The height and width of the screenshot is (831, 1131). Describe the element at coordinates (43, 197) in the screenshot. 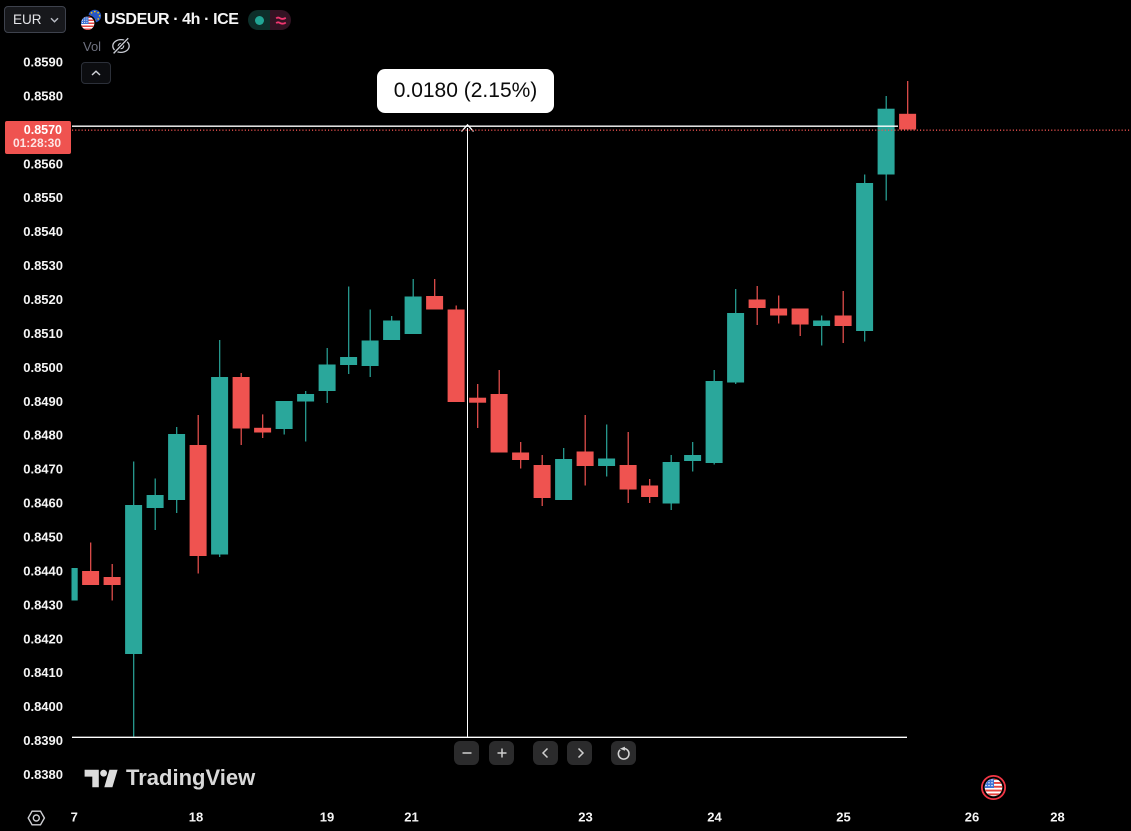

I see `svg-text: 0.8550` at that location.